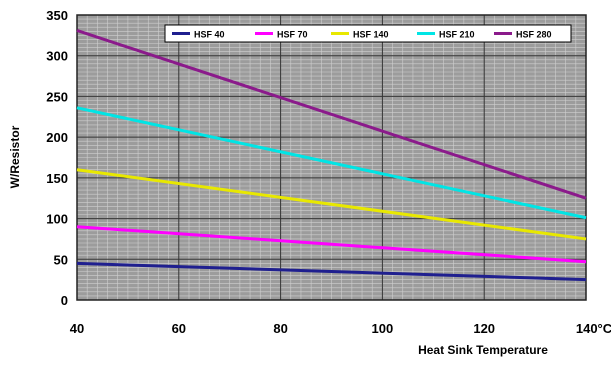 This screenshot has height=365, width=611. I want to click on y-tick-label: 350, so click(57, 15).